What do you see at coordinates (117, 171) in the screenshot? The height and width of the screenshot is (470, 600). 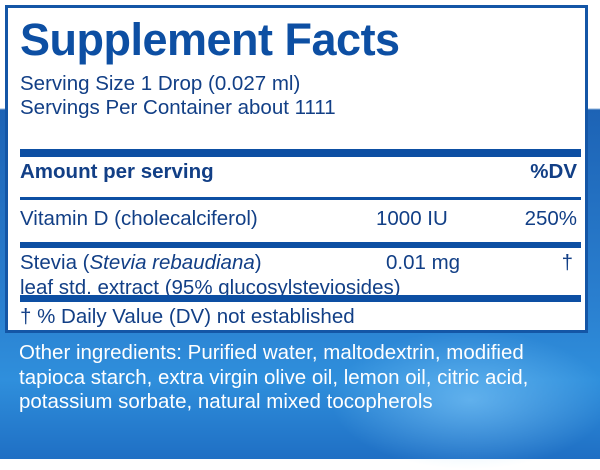 I see `header-amount: Amount per serving` at bounding box center [117, 171].